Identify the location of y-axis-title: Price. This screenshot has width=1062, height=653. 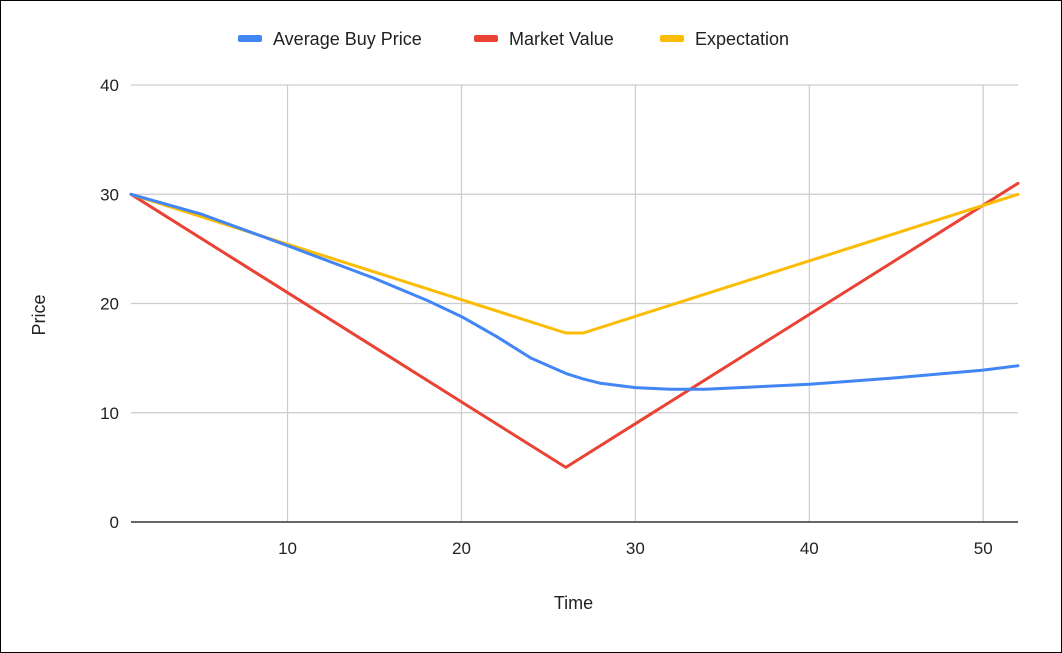
(39, 314).